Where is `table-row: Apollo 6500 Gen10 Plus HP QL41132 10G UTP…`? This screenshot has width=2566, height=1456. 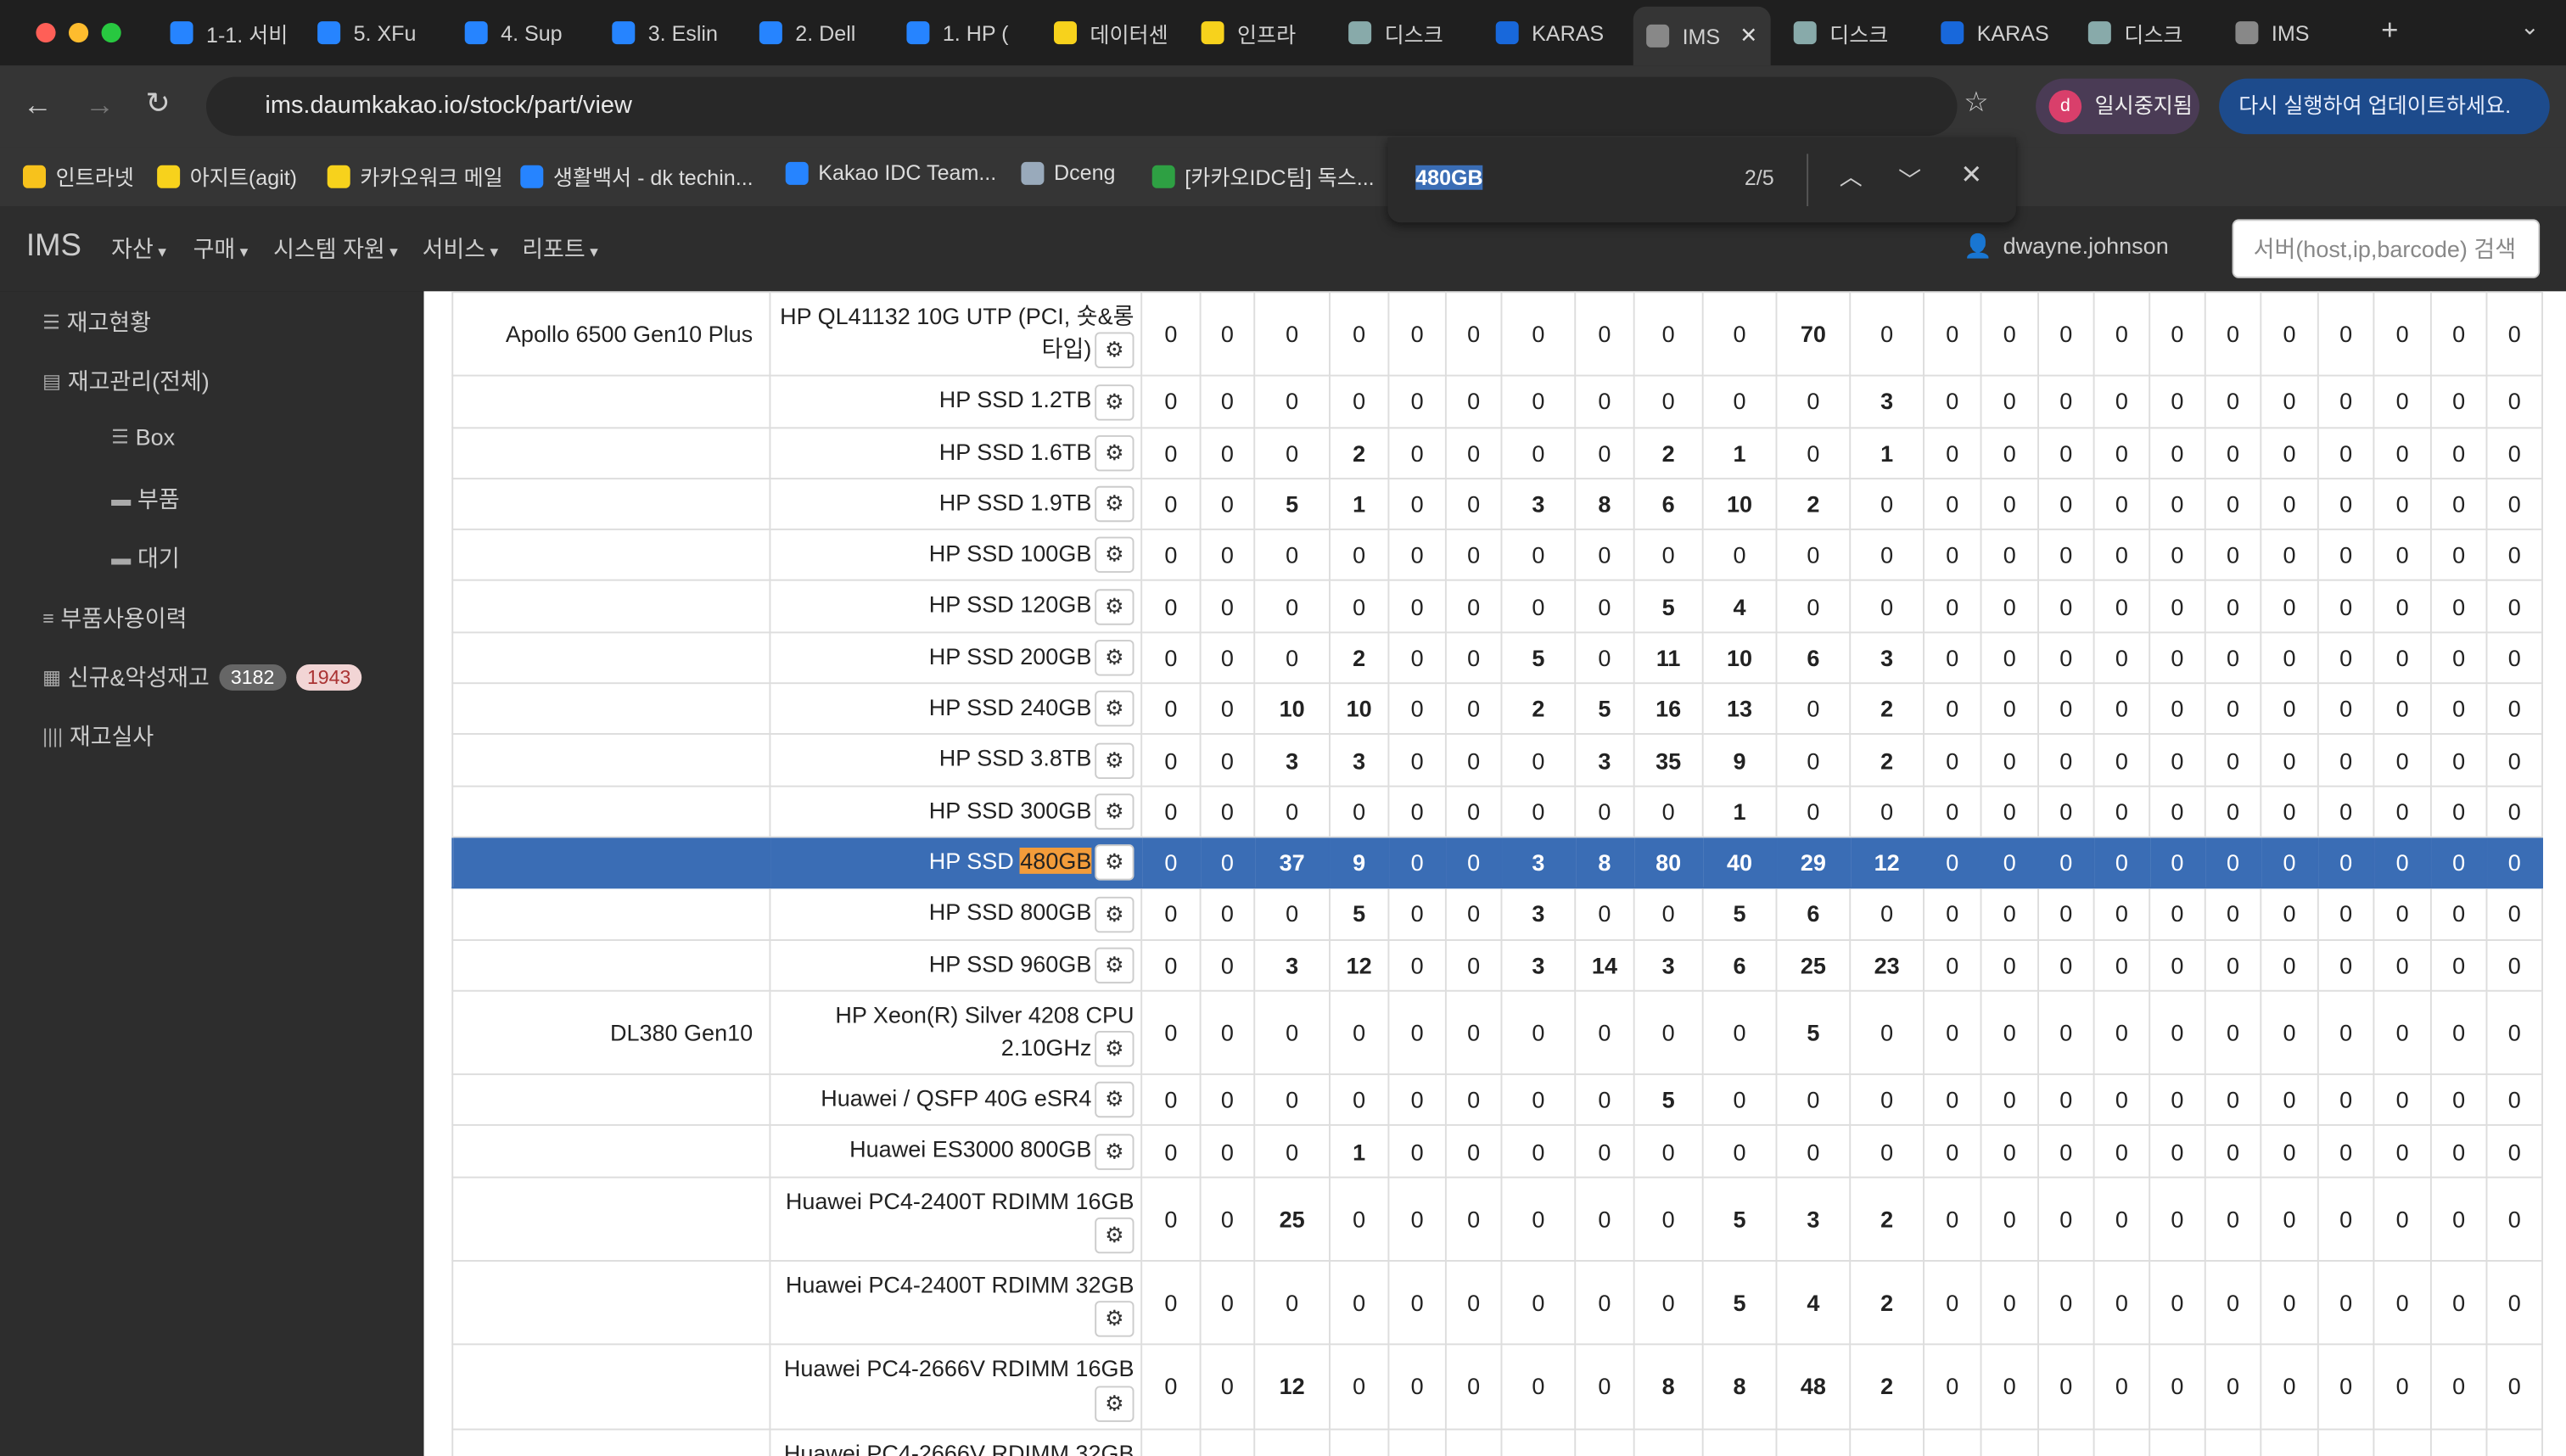
table-row: Apollo 6500 Gen10 Plus HP QL41132 10G UTP… is located at coordinates (1497, 335).